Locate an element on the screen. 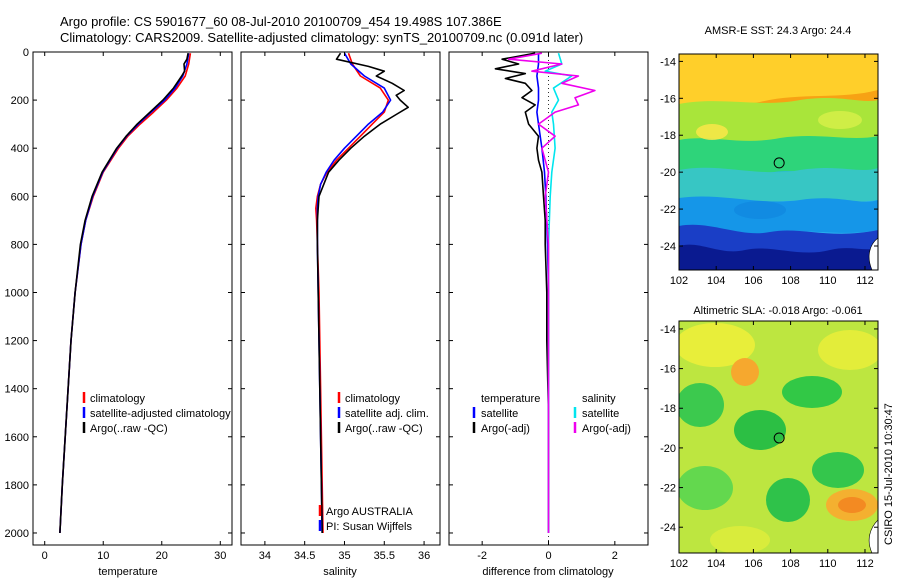 Image resolution: width=900 pixels, height=580 pixels. sla-lon-tick-label: 108 is located at coordinates (790, 564).